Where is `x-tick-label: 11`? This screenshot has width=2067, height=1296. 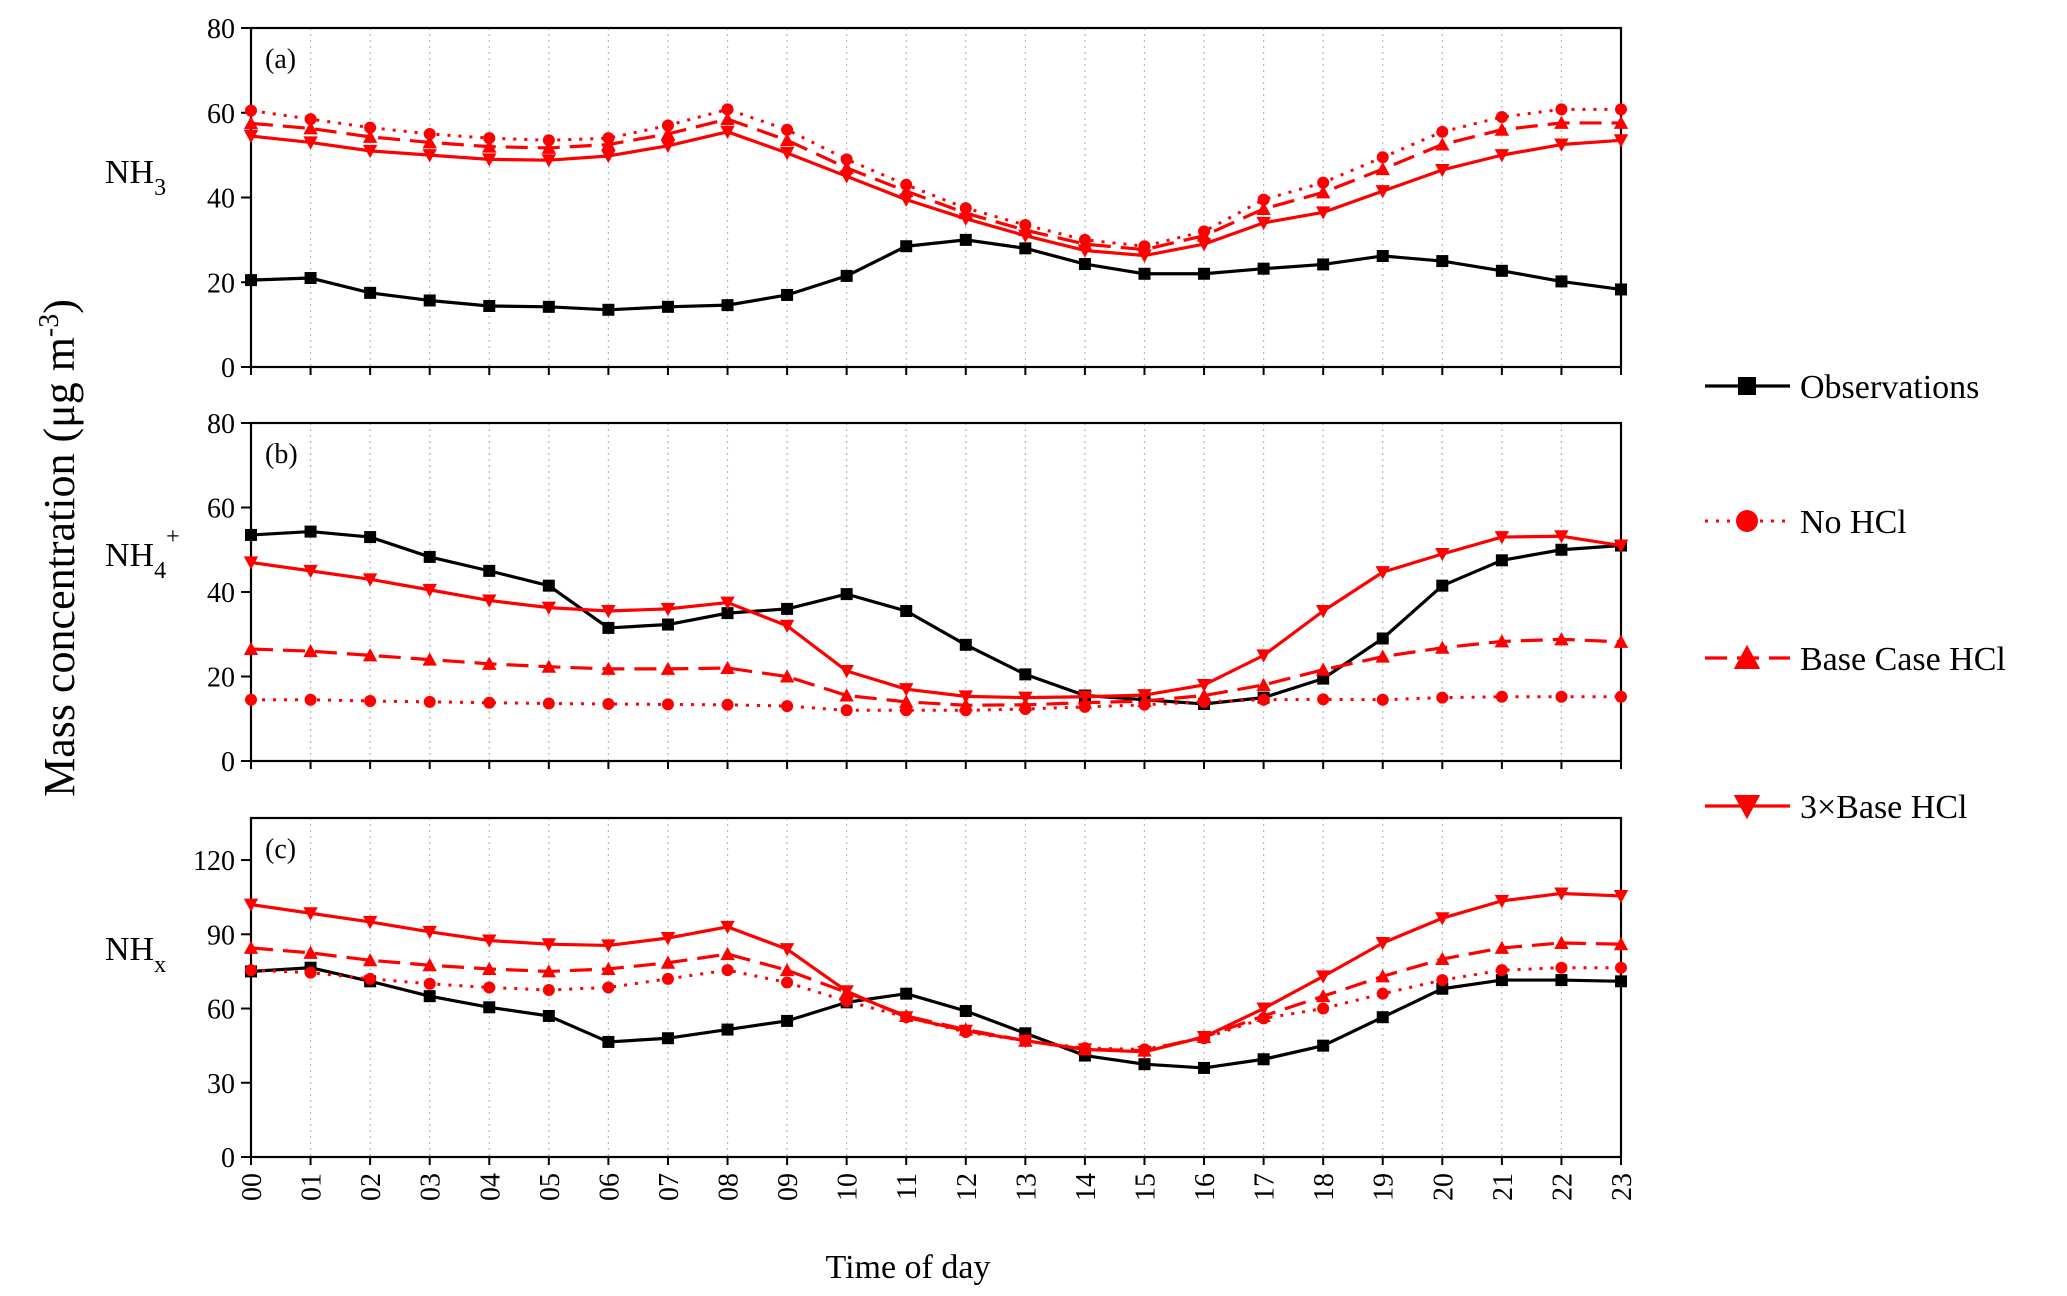
x-tick-label: 11 is located at coordinates (907, 1186).